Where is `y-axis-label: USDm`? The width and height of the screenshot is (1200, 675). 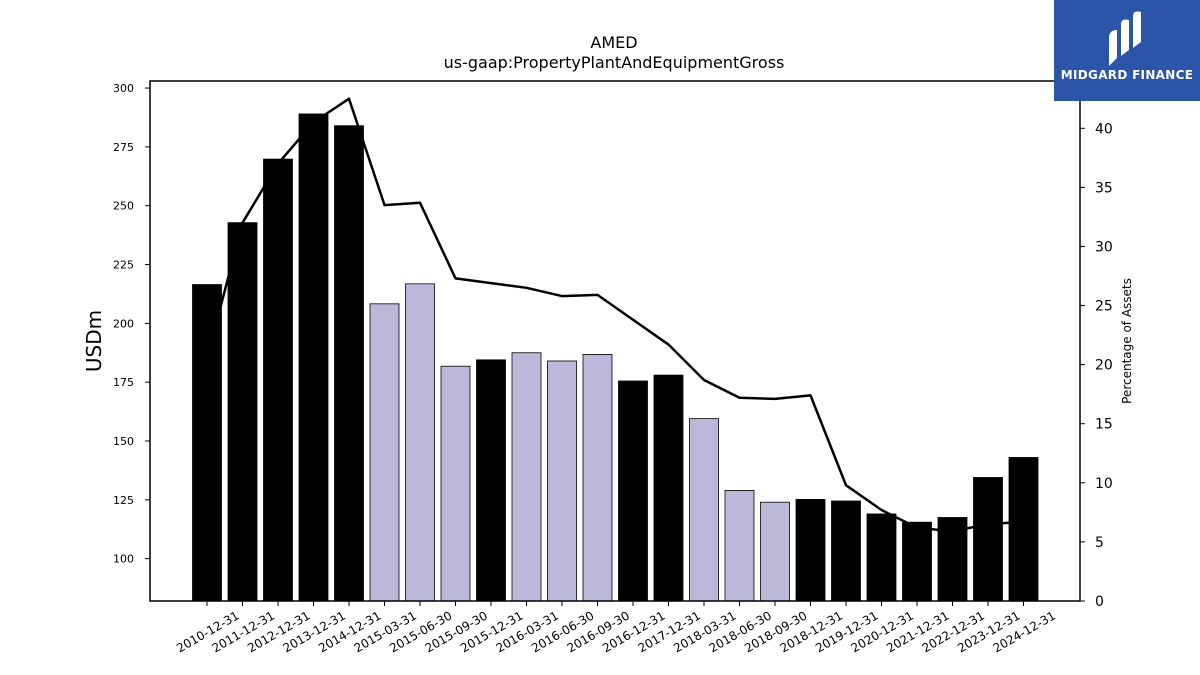
y-axis-label: USDm is located at coordinates (94, 341).